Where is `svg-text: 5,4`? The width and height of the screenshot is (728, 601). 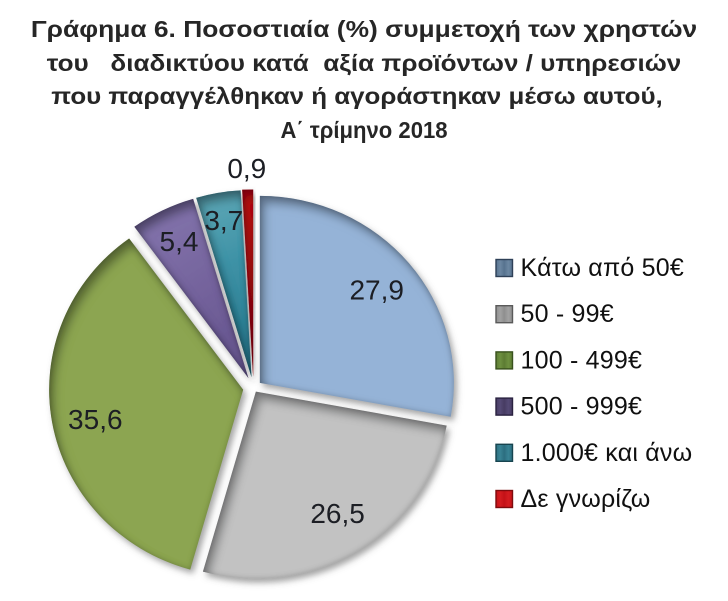 svg-text: 5,4 is located at coordinates (179, 241).